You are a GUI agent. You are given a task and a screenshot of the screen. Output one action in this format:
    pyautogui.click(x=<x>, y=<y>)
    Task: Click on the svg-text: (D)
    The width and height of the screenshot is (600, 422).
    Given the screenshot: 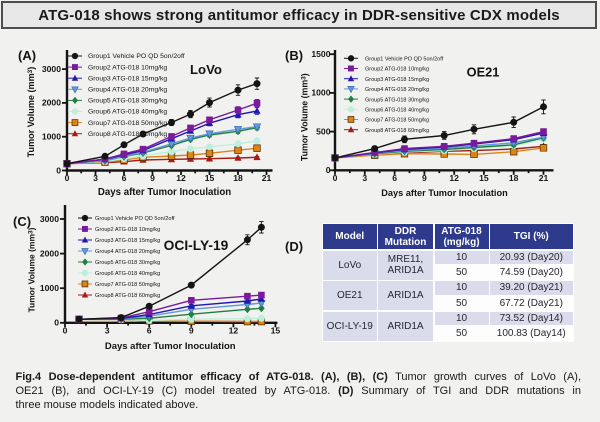 What is the action you would take?
    pyautogui.click(x=294, y=246)
    